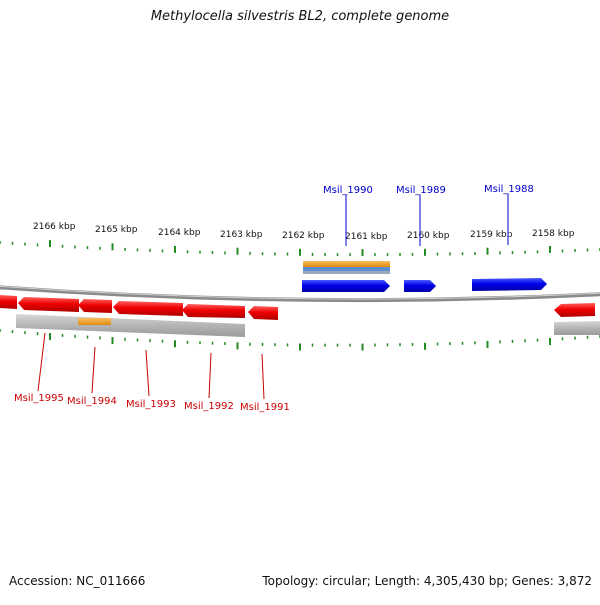 The width and height of the screenshot is (600, 605). What do you see at coordinates (130, 325) in the screenshot?
I see `feature-band-gray-left` at bounding box center [130, 325].